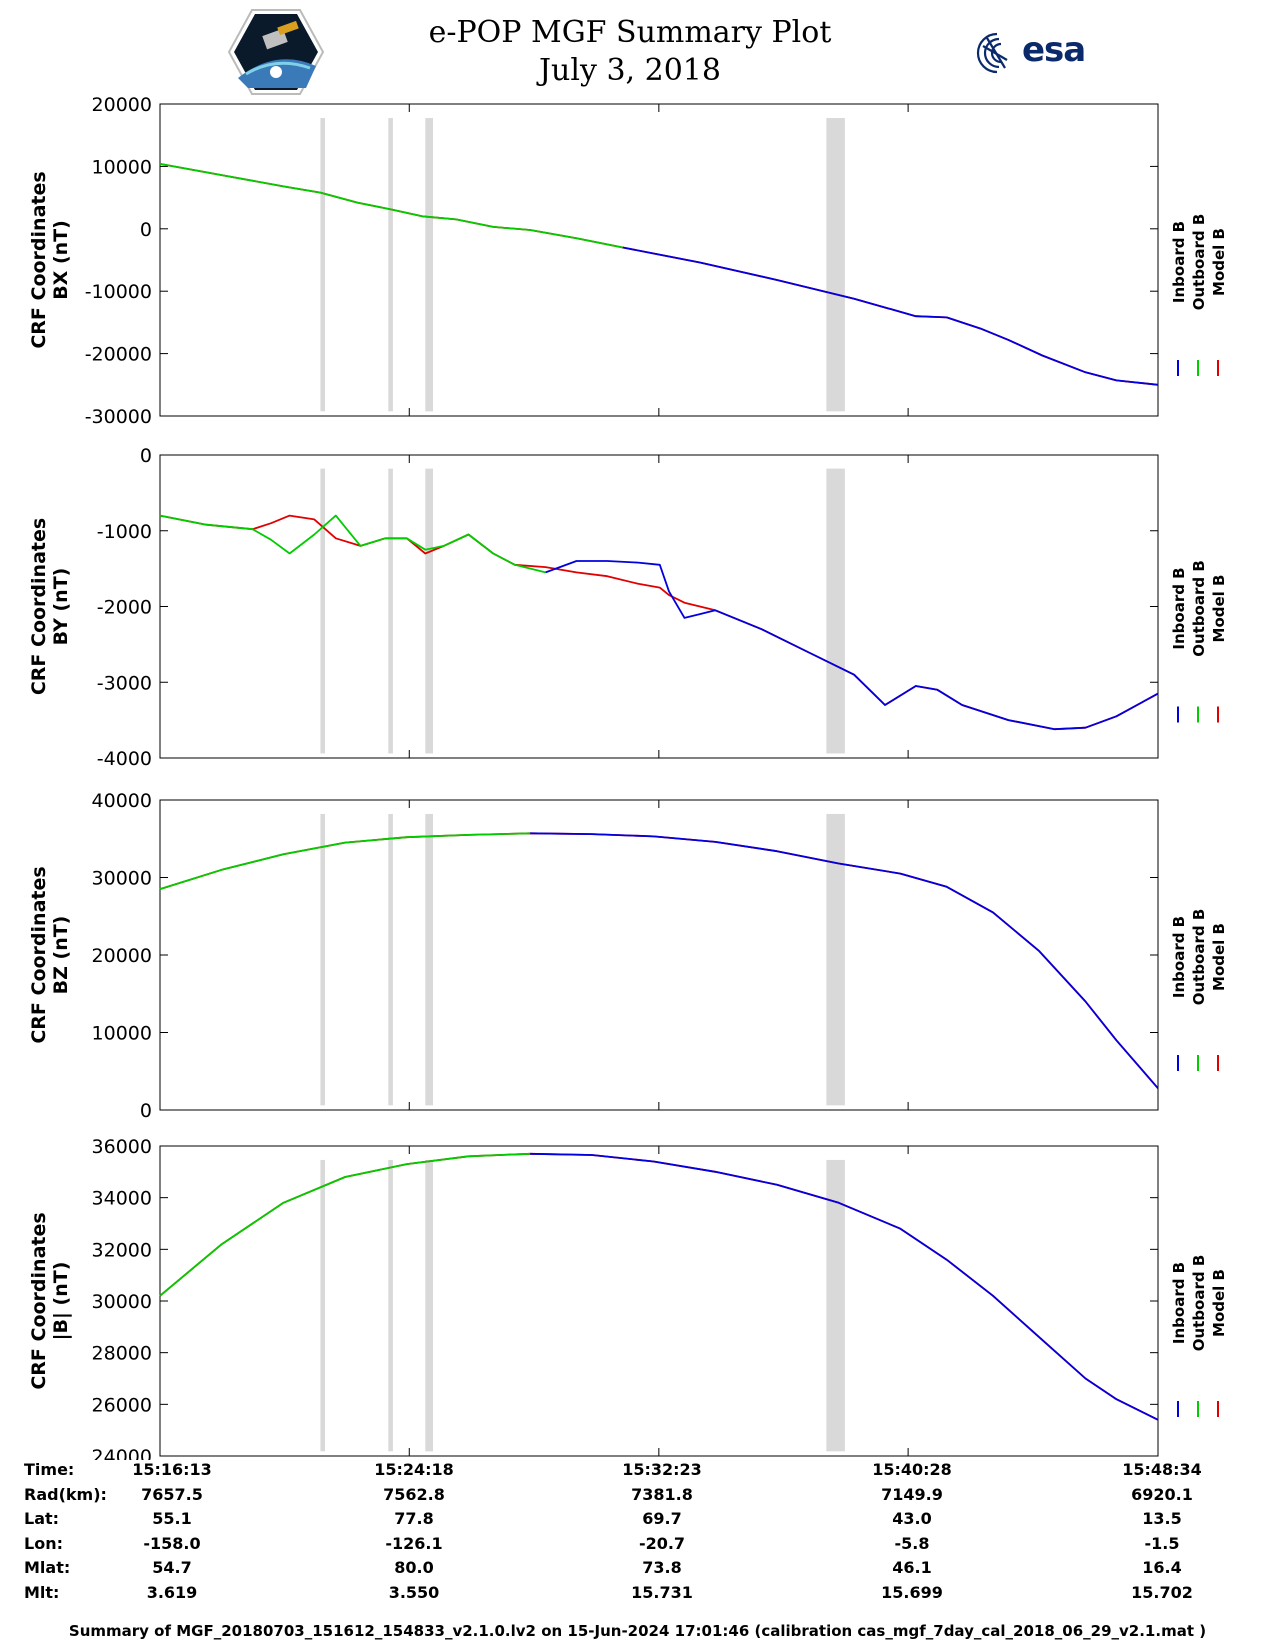  What do you see at coordinates (414, 1567) in the screenshot?
I see `ephemeris-value: 80.0` at bounding box center [414, 1567].